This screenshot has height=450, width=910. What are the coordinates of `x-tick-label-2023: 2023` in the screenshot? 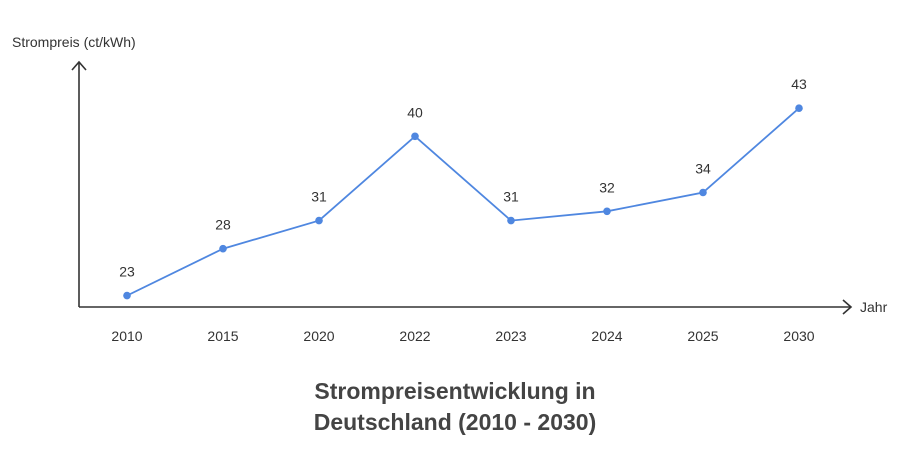 It's located at (510, 336).